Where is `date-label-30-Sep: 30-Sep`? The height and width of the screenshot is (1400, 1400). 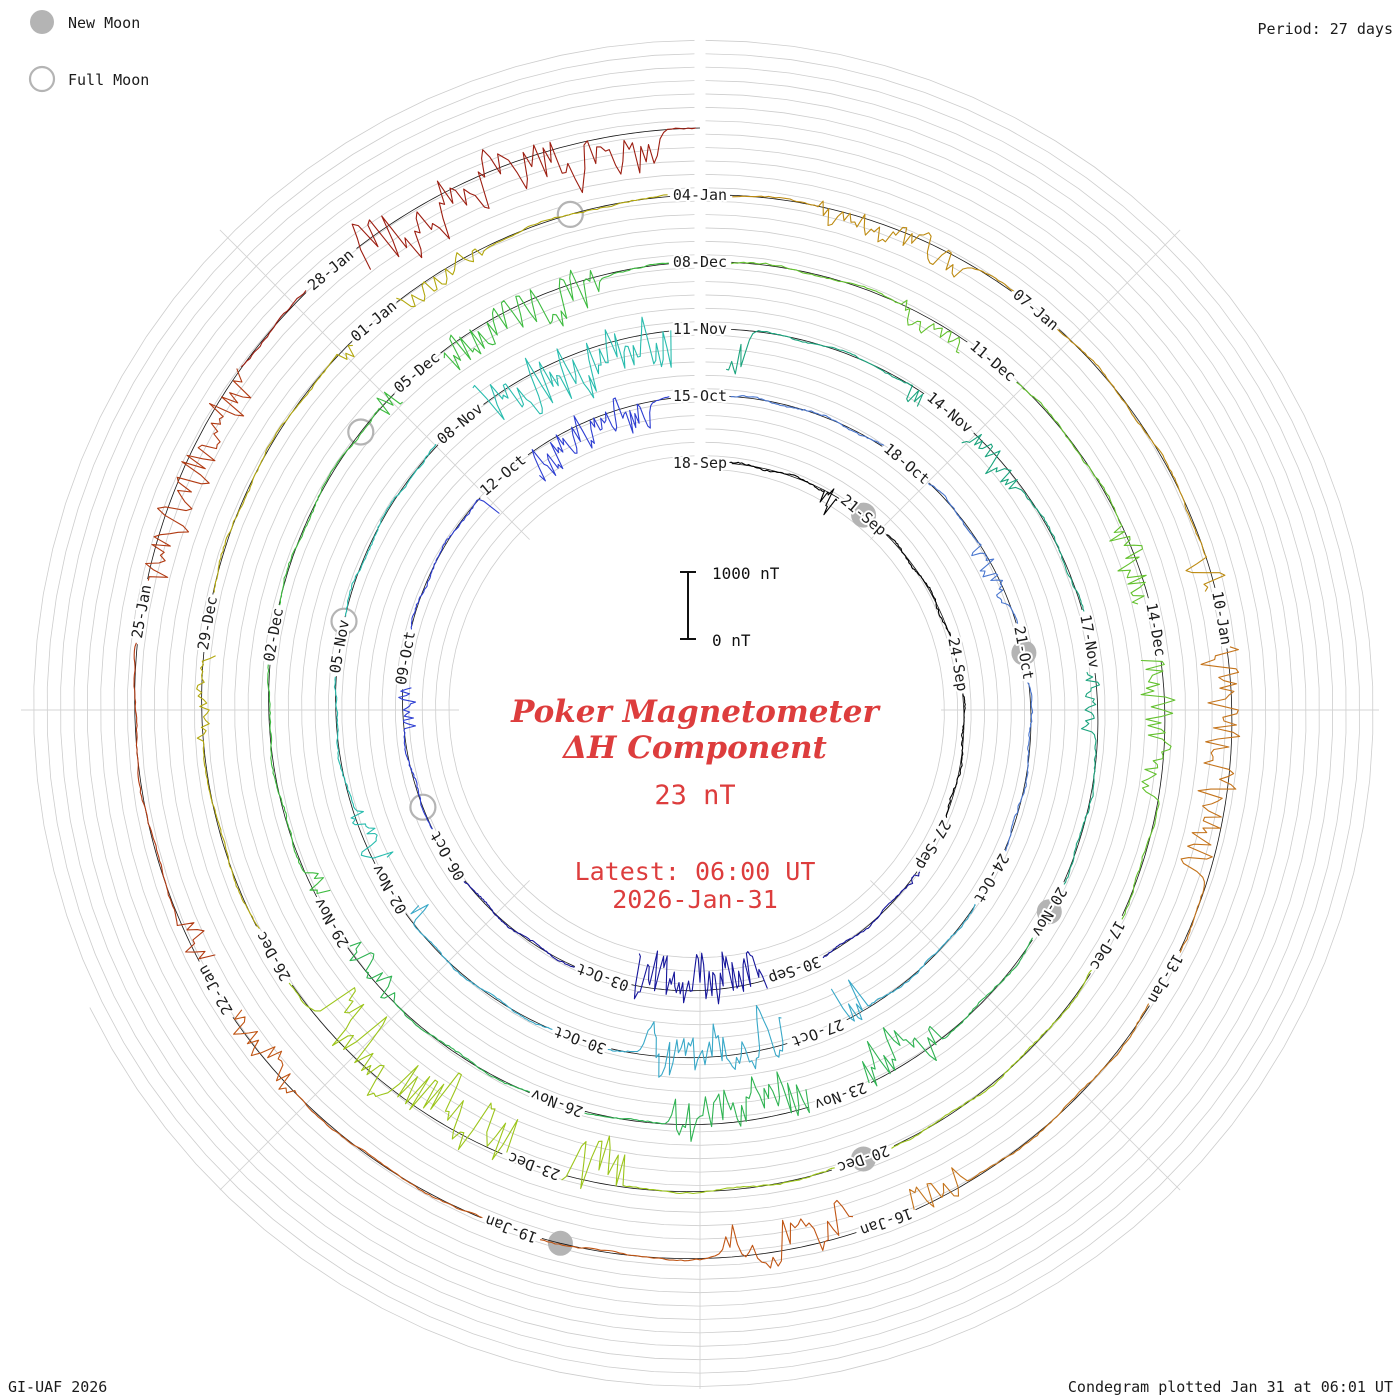
date-label-30-Sep: 30-Sep is located at coordinates (794, 969).